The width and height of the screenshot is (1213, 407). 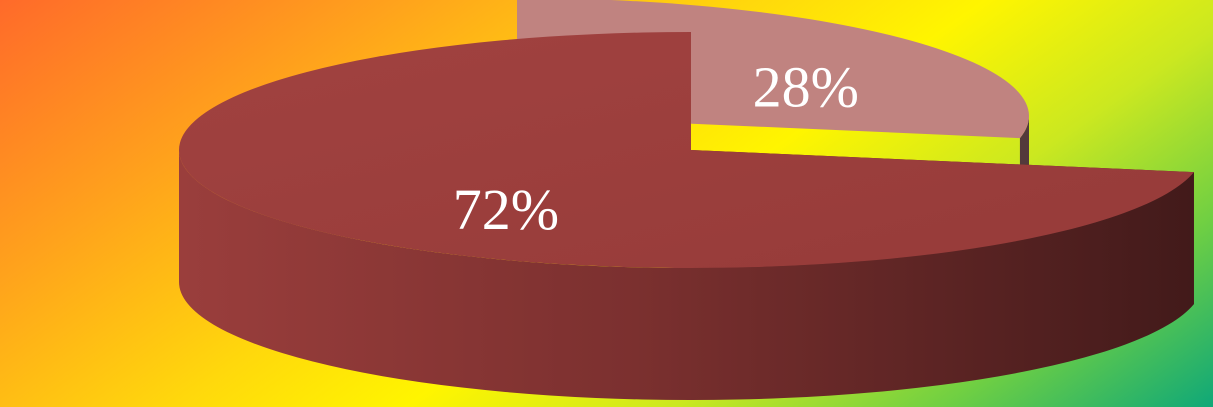 What do you see at coordinates (806, 86) in the screenshot?
I see `slice-1-label: 28%` at bounding box center [806, 86].